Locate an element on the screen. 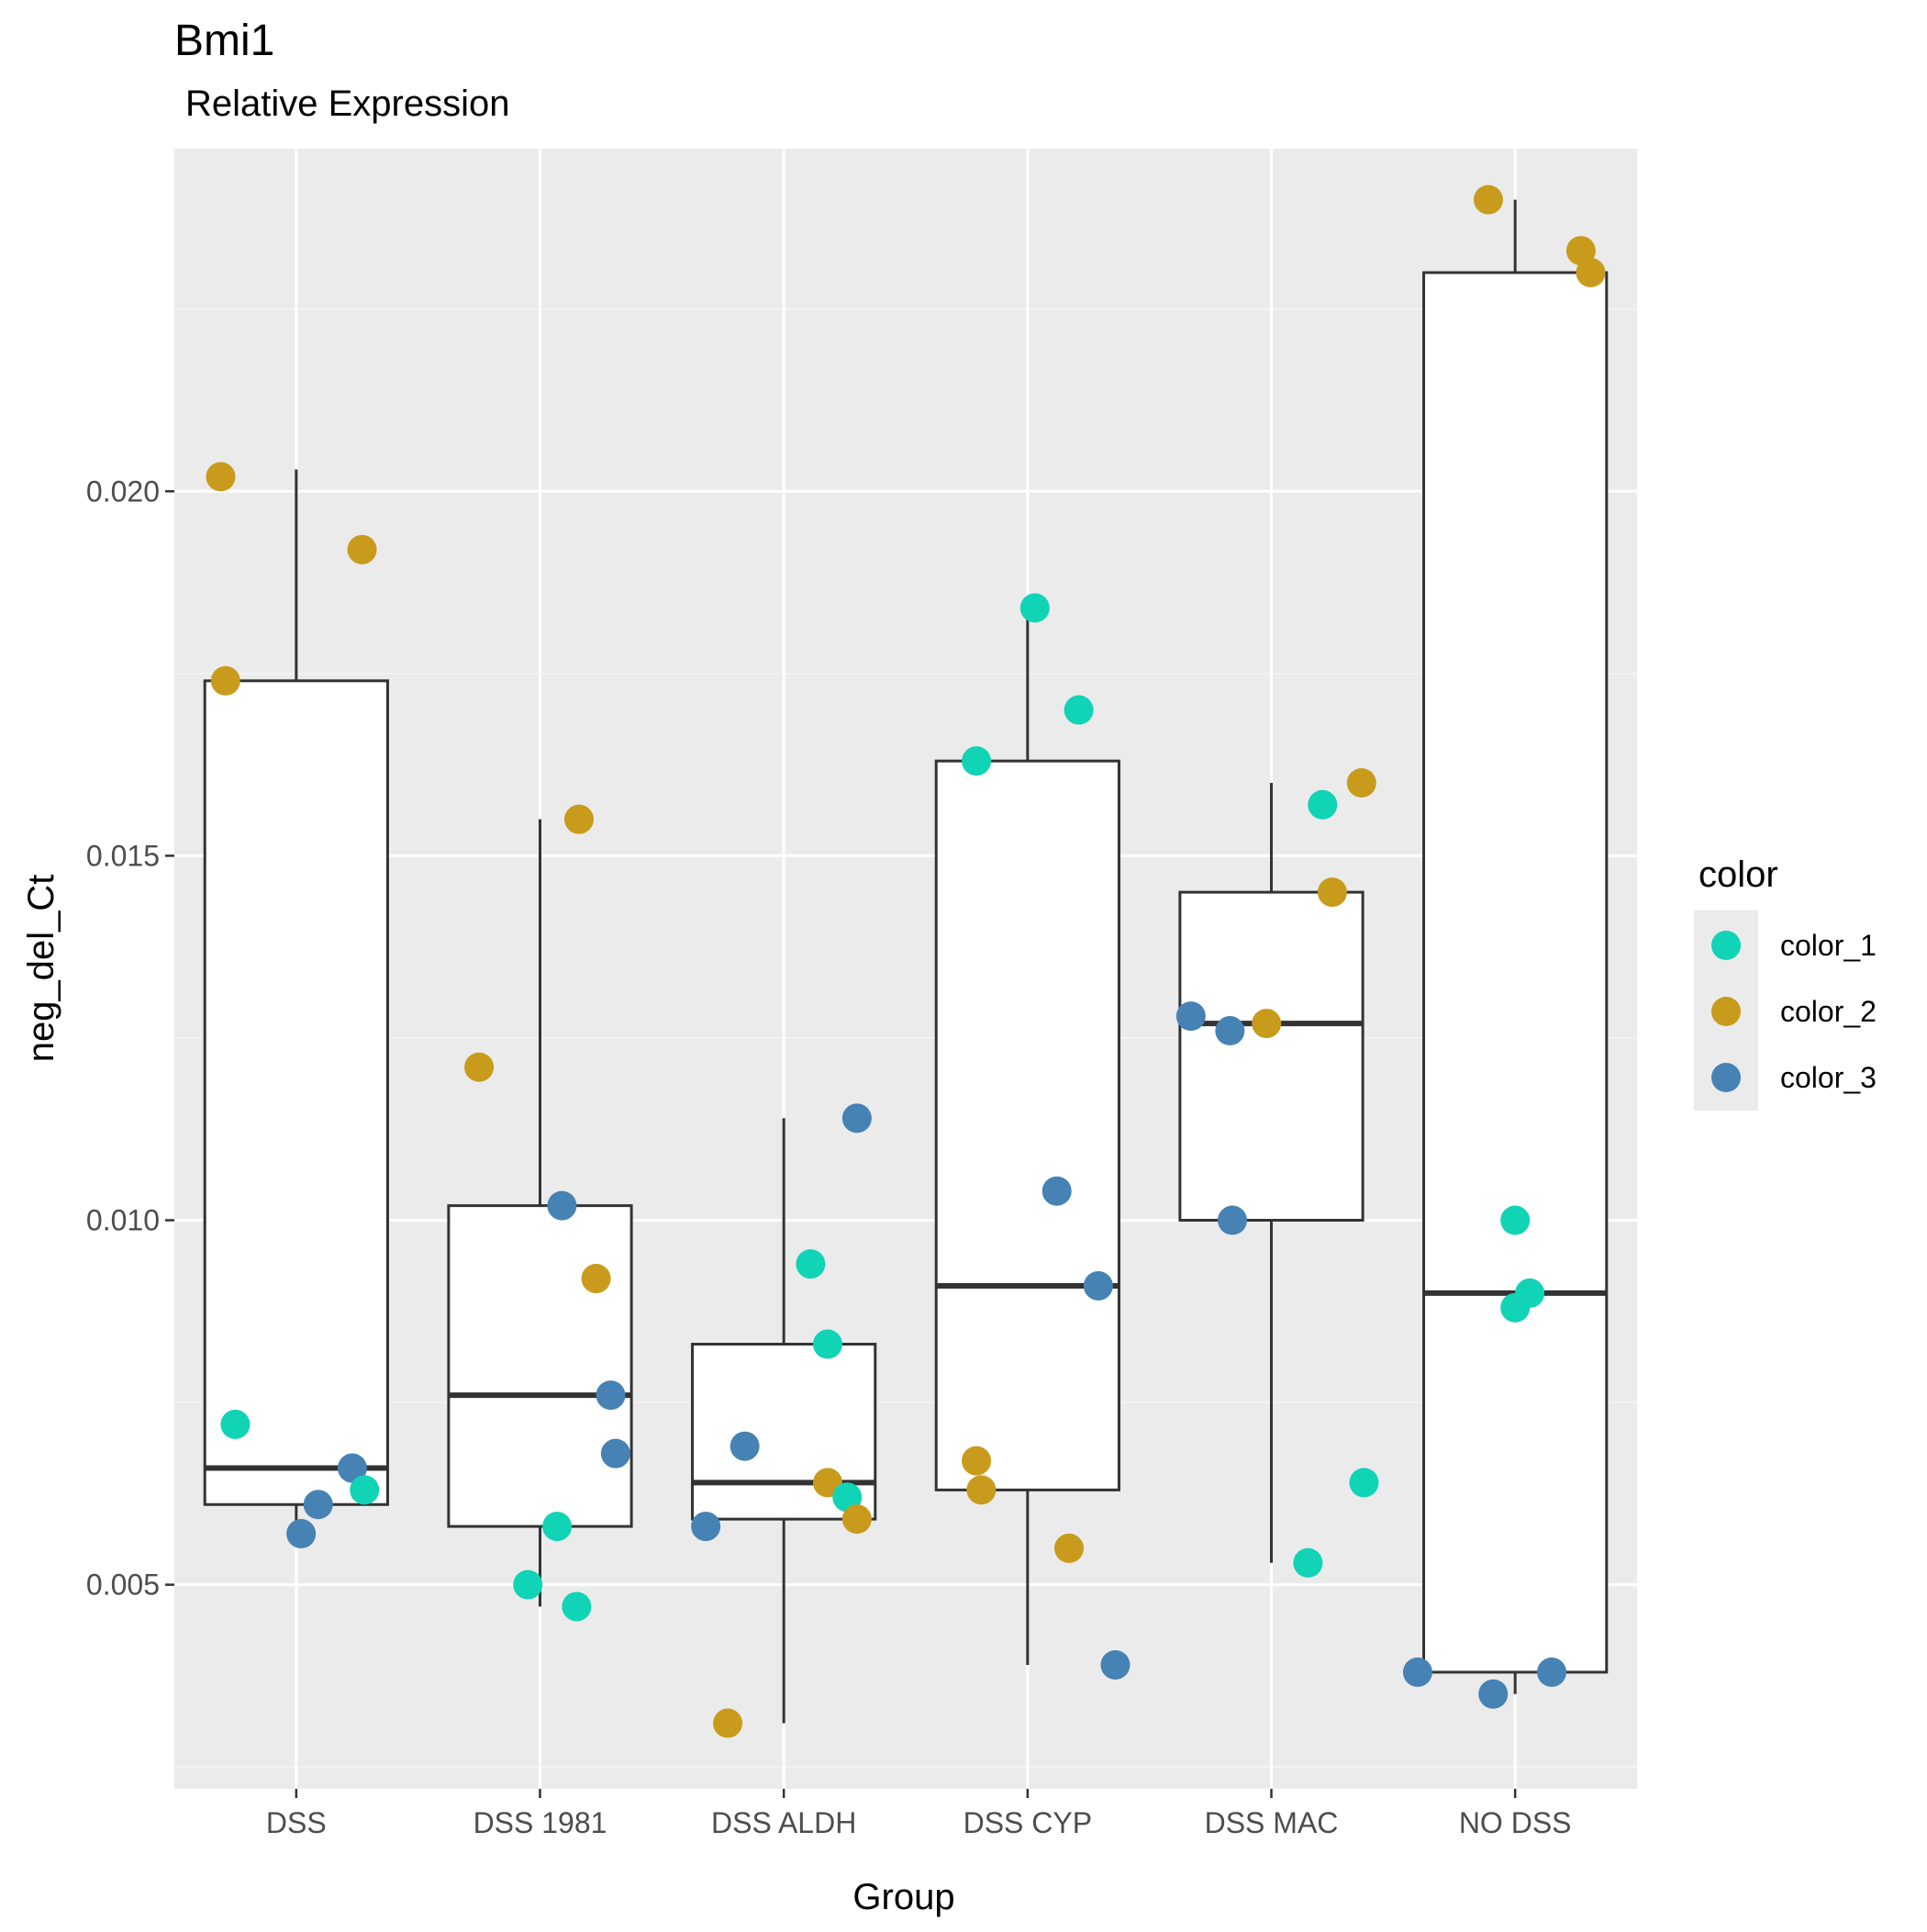 This screenshot has height=1932, width=1927. x-tick-label: DSS 1981 is located at coordinates (540, 1822).